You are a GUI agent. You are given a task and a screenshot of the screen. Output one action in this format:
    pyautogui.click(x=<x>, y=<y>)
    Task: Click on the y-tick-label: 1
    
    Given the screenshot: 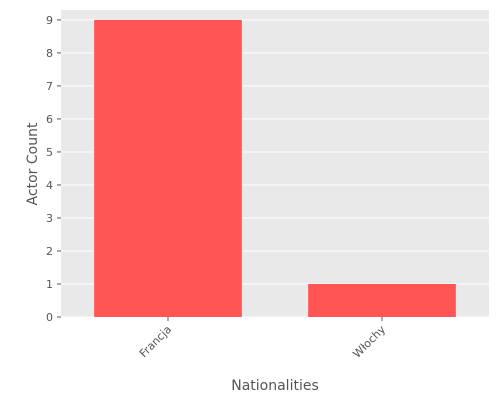 What is the action you would take?
    pyautogui.click(x=49, y=284)
    